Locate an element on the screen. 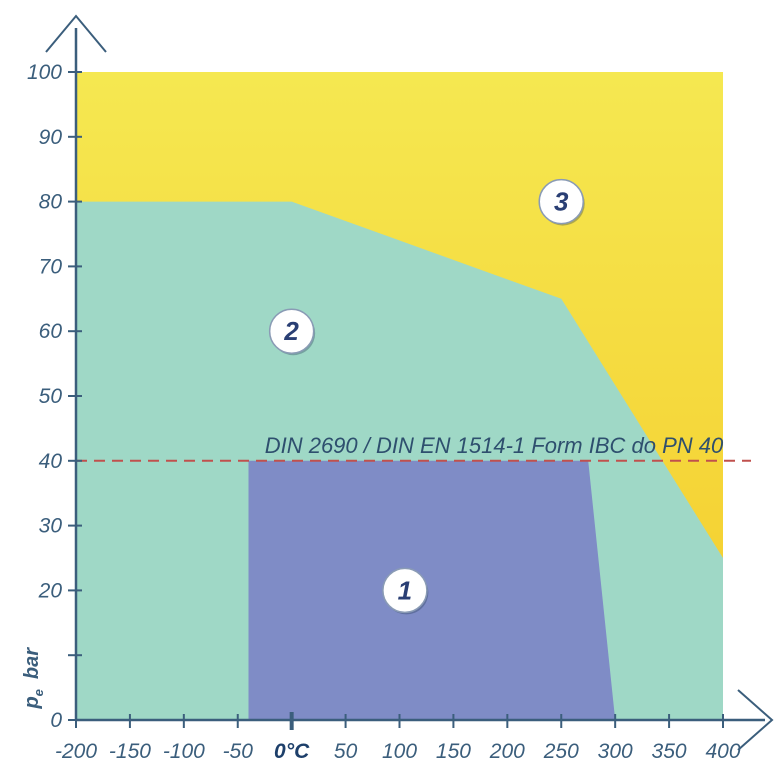 This screenshot has width=776, height=775. y-tick-label: 100 is located at coordinates (44, 72).